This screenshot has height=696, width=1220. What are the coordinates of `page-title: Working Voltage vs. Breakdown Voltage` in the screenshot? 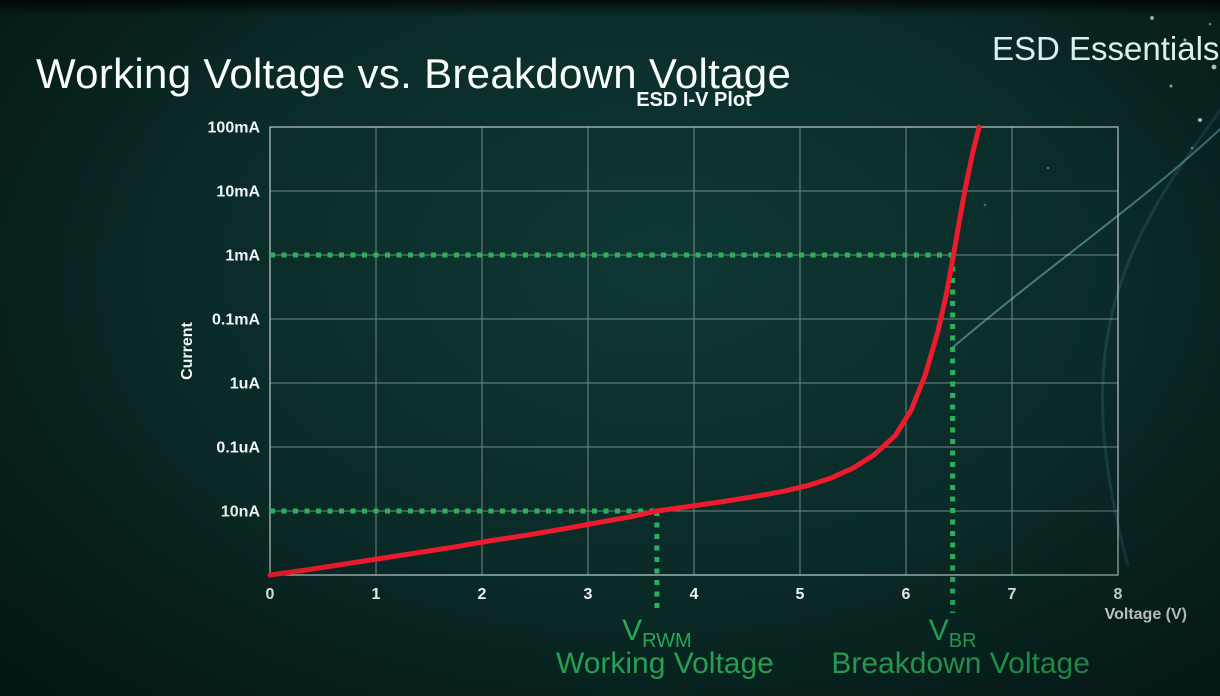 It's located at (414, 74).